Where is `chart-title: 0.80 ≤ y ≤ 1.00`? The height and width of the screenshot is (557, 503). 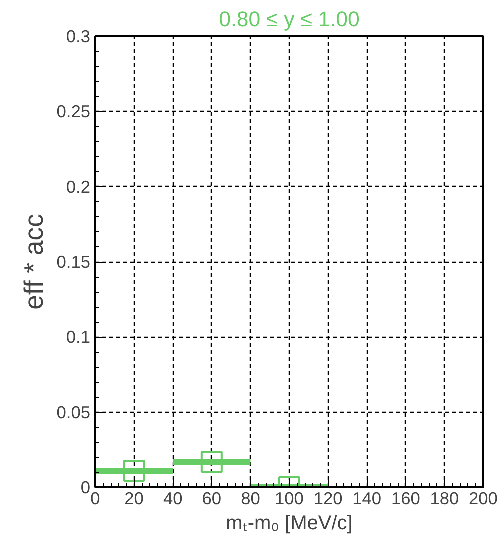
chart-title: 0.80 ≤ y ≤ 1.00 is located at coordinates (289, 20).